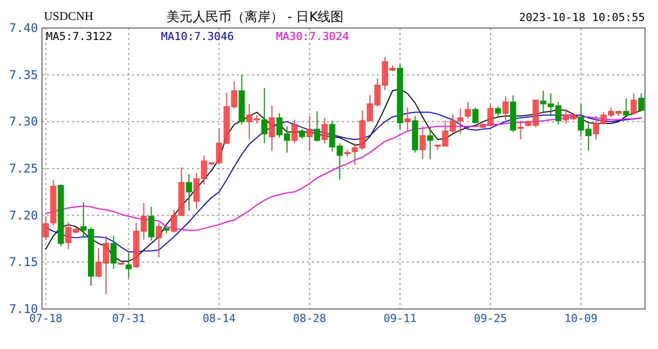 The image size is (658, 349). Describe the element at coordinates (582, 17) in the screenshot. I see `text: 2023-10-18 10:05:55` at that location.